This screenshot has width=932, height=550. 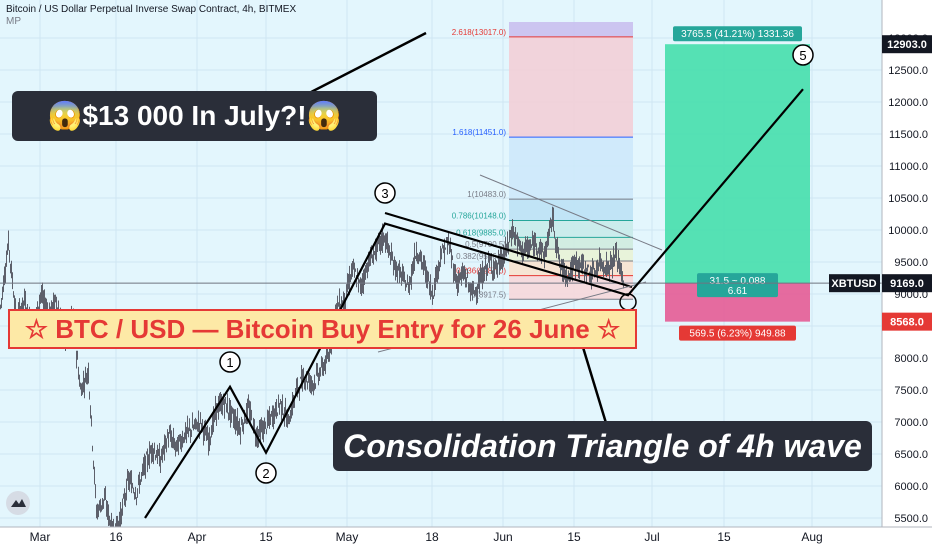 What do you see at coordinates (738, 281) in the screenshot?
I see `entry-label-ratio: 31.5 ~ 0.088` at bounding box center [738, 281].